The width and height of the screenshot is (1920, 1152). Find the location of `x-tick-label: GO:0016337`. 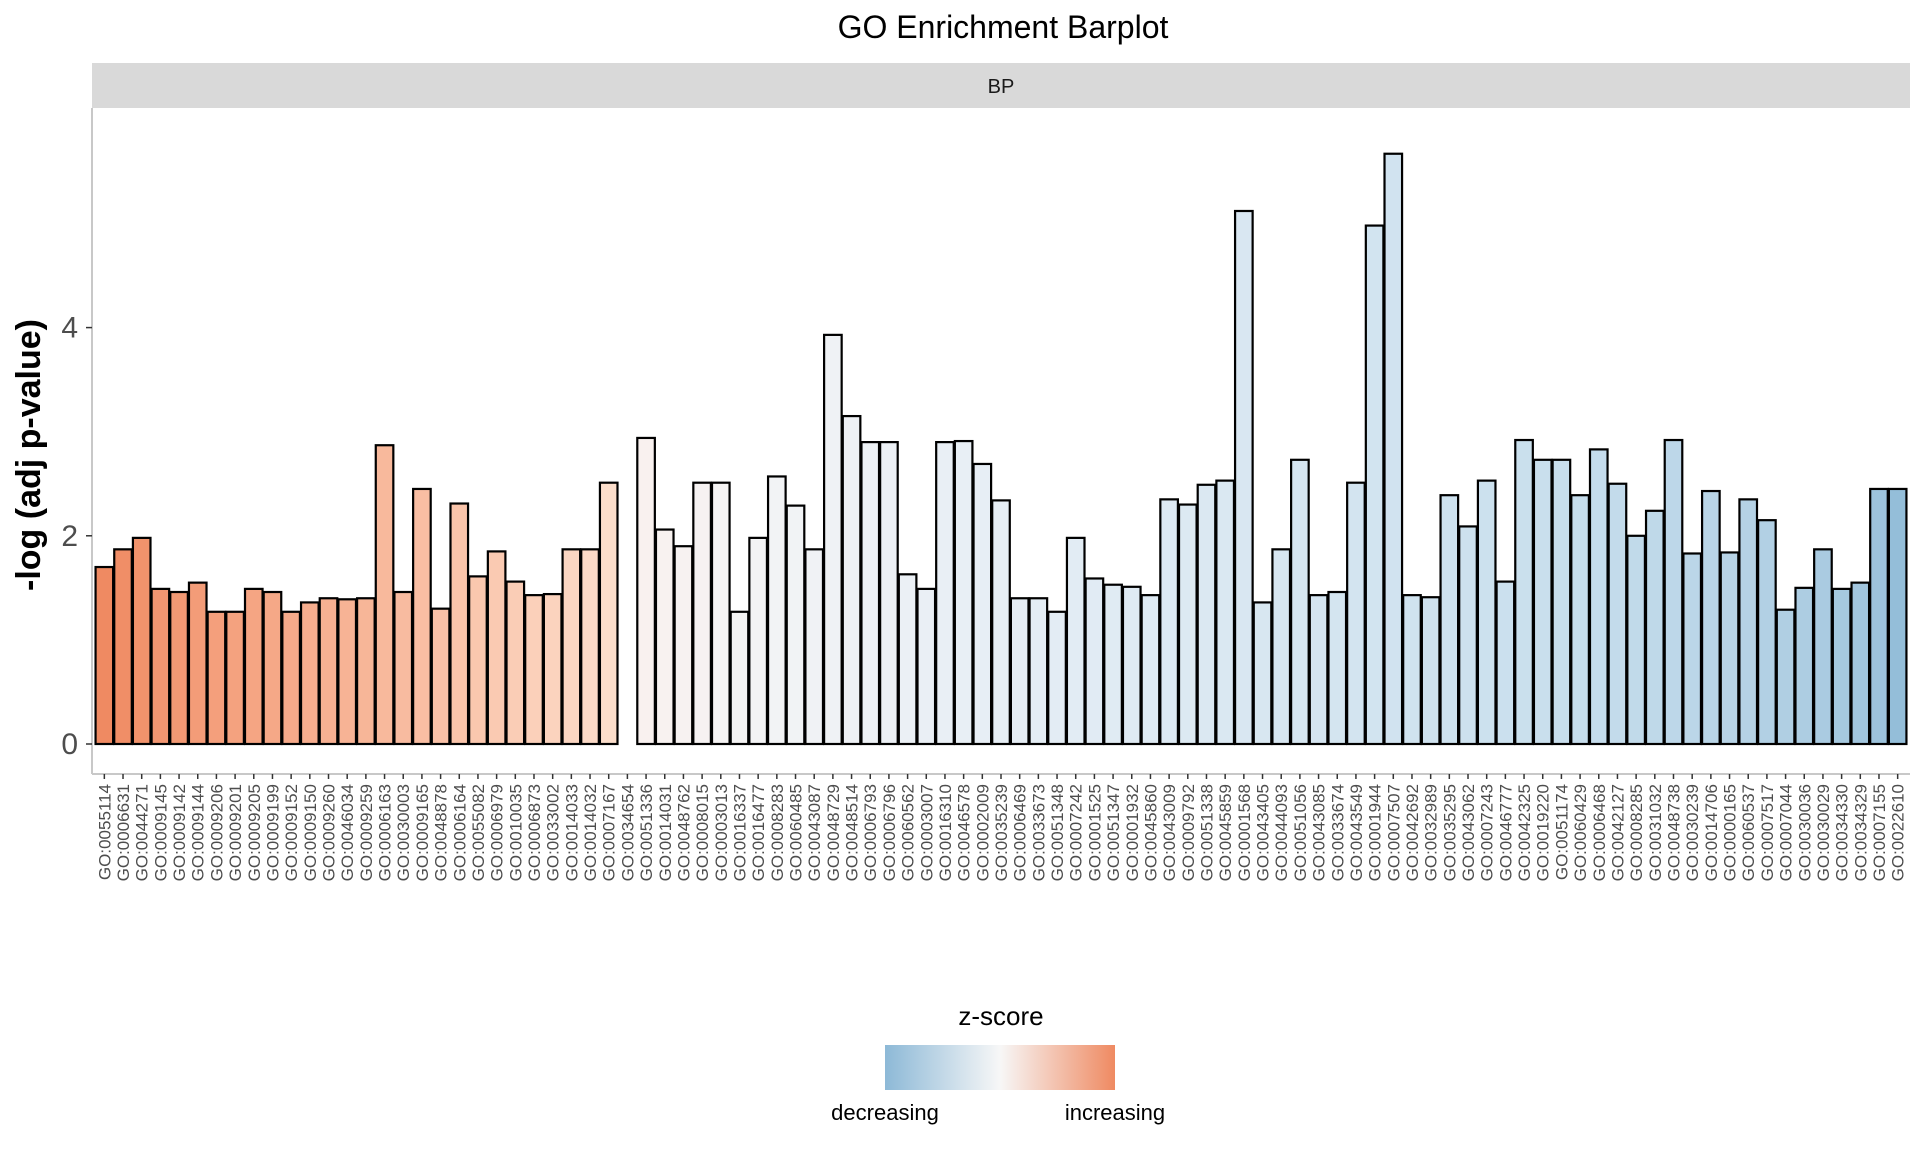

x-tick-label: GO:0016337 is located at coordinates (739, 832).